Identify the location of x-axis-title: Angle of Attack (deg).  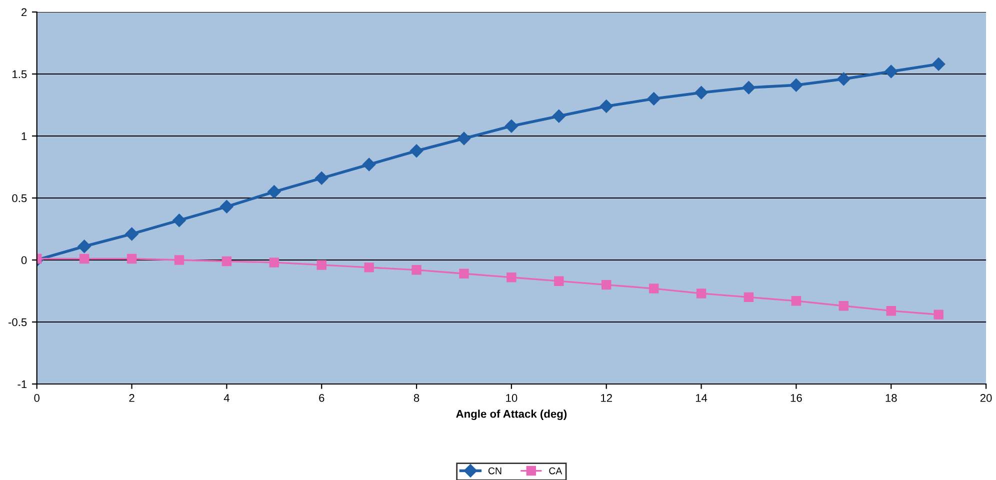
(511, 415).